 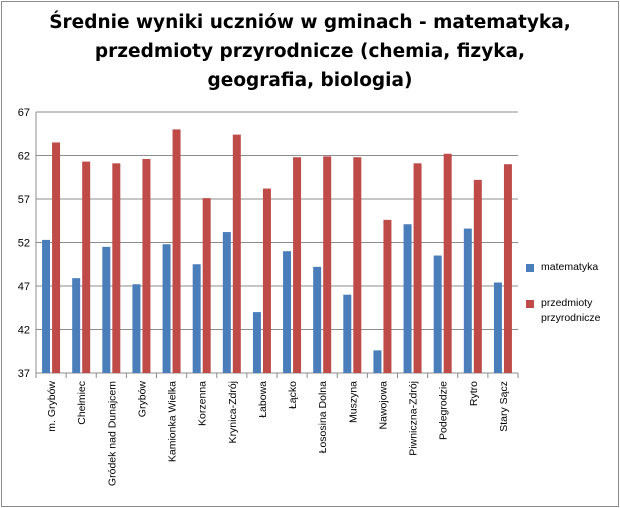 What do you see at coordinates (24, 374) in the screenshot?
I see `y-tick-label: 37` at bounding box center [24, 374].